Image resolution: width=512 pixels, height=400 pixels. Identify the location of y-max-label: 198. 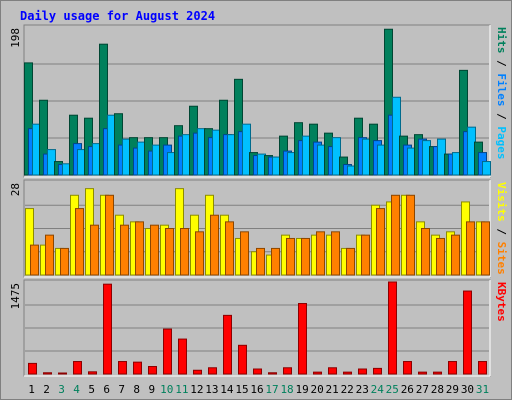
(15, 38).